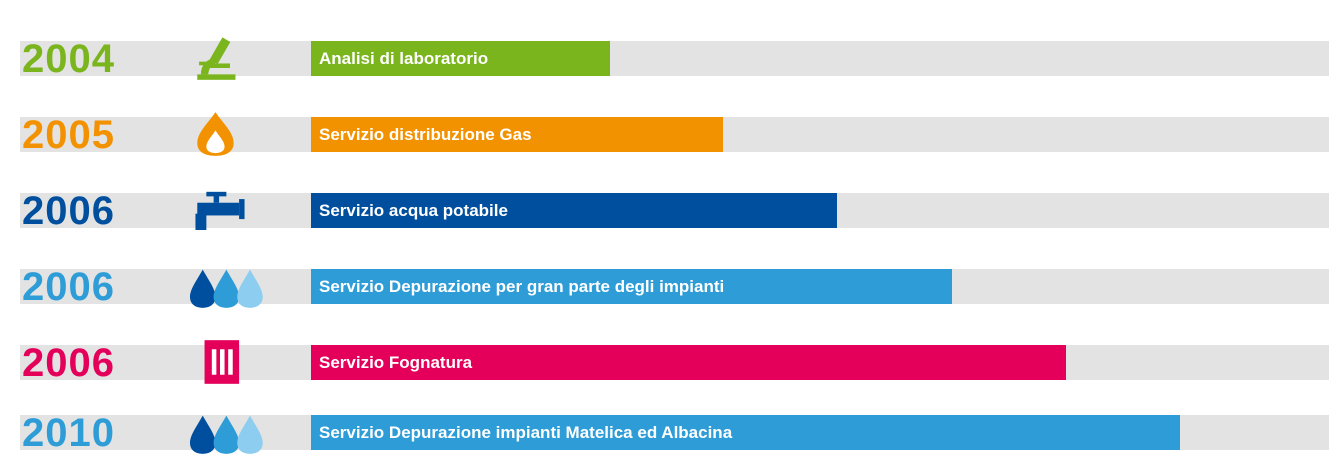  What do you see at coordinates (688, 362) in the screenshot?
I see `service-label: Servizio Fognatura` at bounding box center [688, 362].